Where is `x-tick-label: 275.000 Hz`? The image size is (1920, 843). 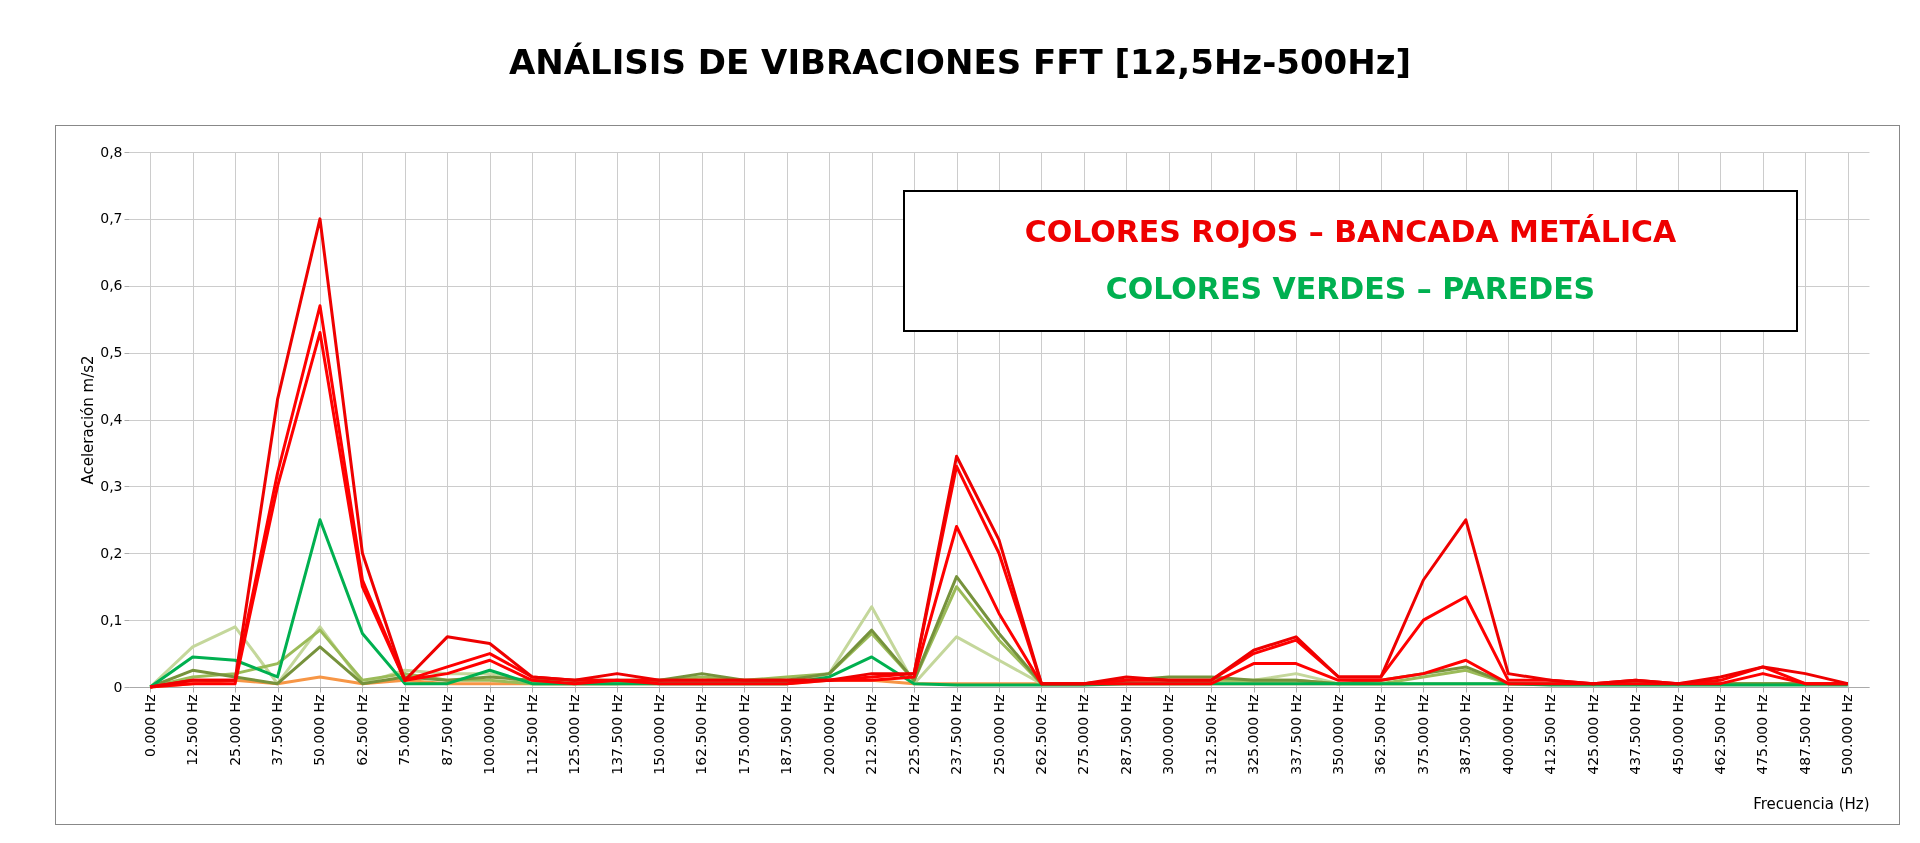 x-tick-label: 275.000 Hz is located at coordinates (1083, 734).